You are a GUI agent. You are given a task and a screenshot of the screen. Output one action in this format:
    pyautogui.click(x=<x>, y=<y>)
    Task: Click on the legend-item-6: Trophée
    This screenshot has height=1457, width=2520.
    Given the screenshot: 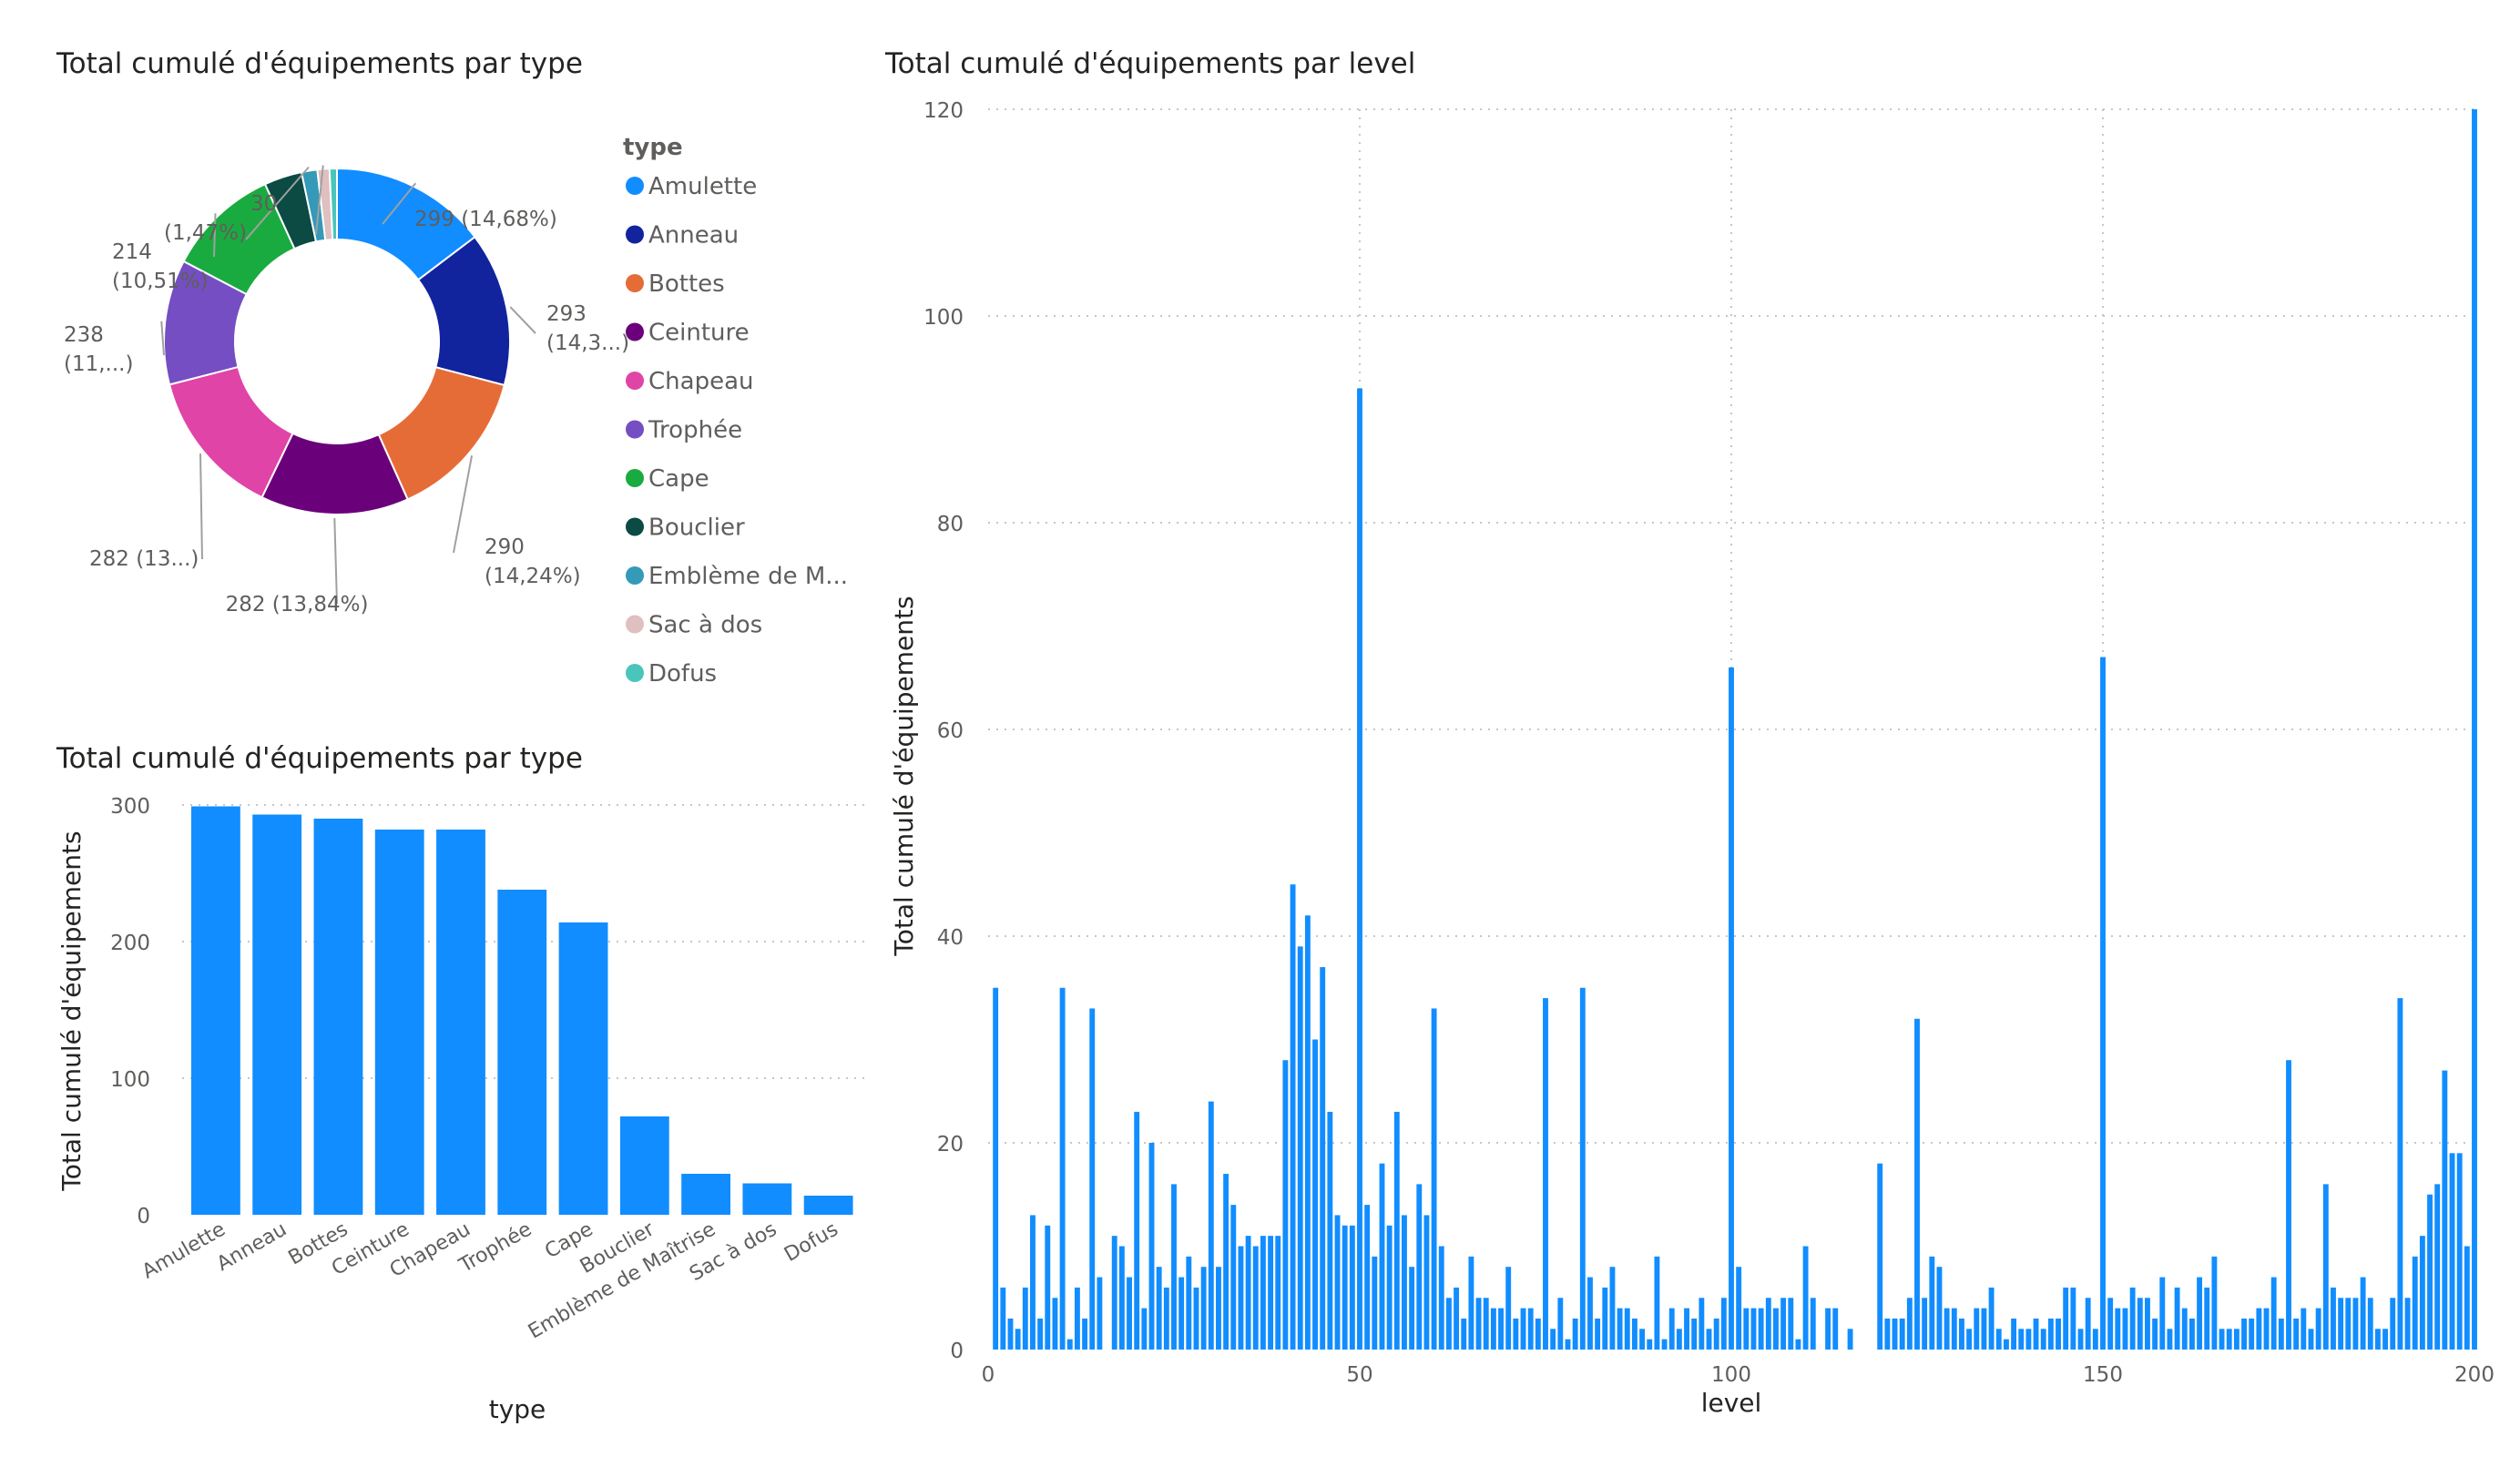 What is the action you would take?
    pyautogui.click(x=695, y=430)
    